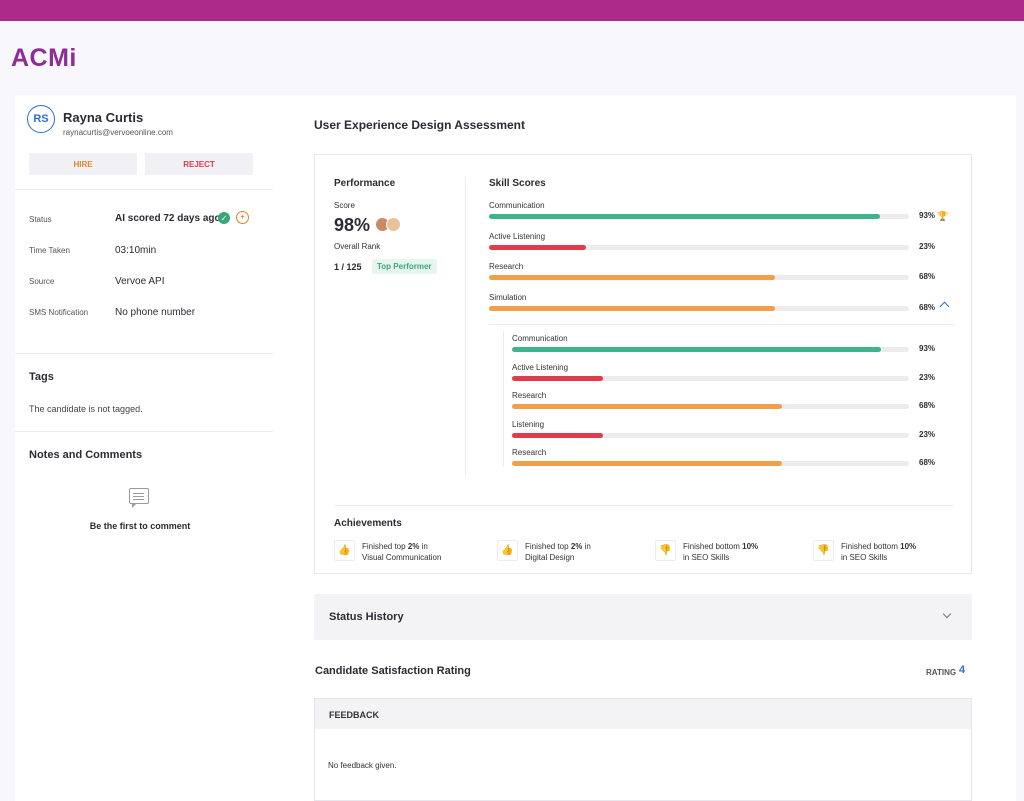 Image resolution: width=1024 pixels, height=801 pixels. What do you see at coordinates (86, 409) in the screenshot?
I see `tags-text: The candidate is not tagged.` at bounding box center [86, 409].